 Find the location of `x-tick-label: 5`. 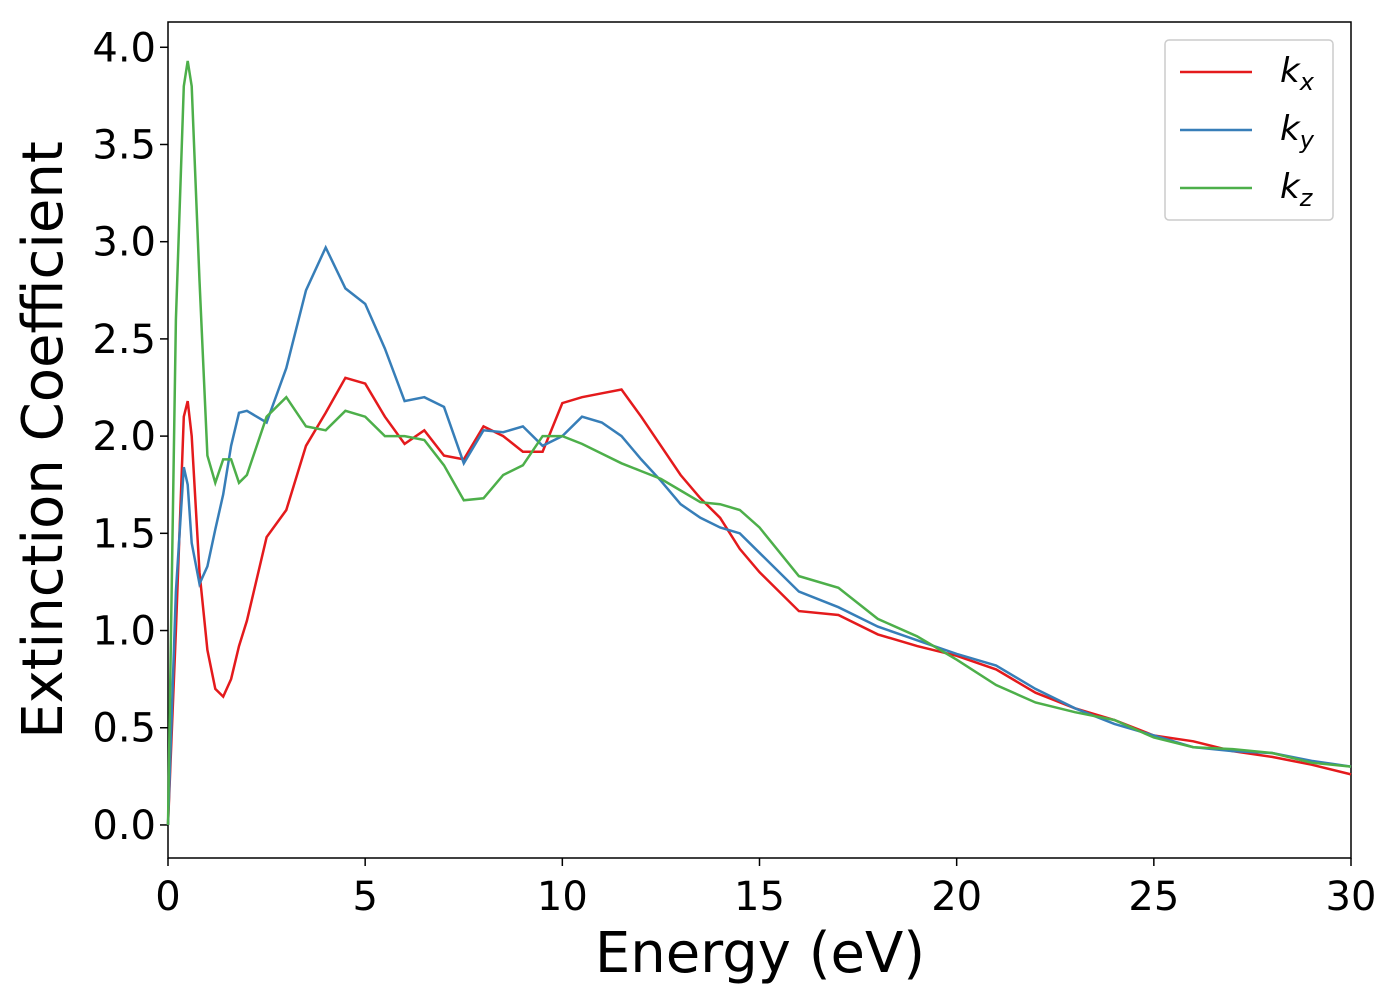

x-tick-label: 5 is located at coordinates (364, 897).